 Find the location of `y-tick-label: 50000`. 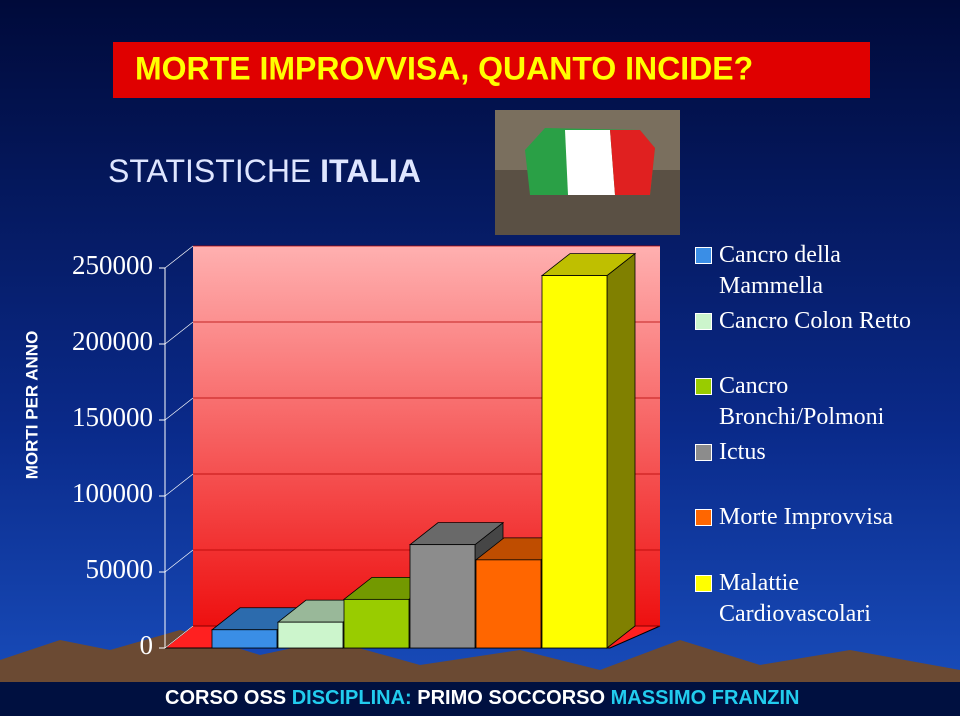

y-tick-label: 50000 is located at coordinates (120, 569).